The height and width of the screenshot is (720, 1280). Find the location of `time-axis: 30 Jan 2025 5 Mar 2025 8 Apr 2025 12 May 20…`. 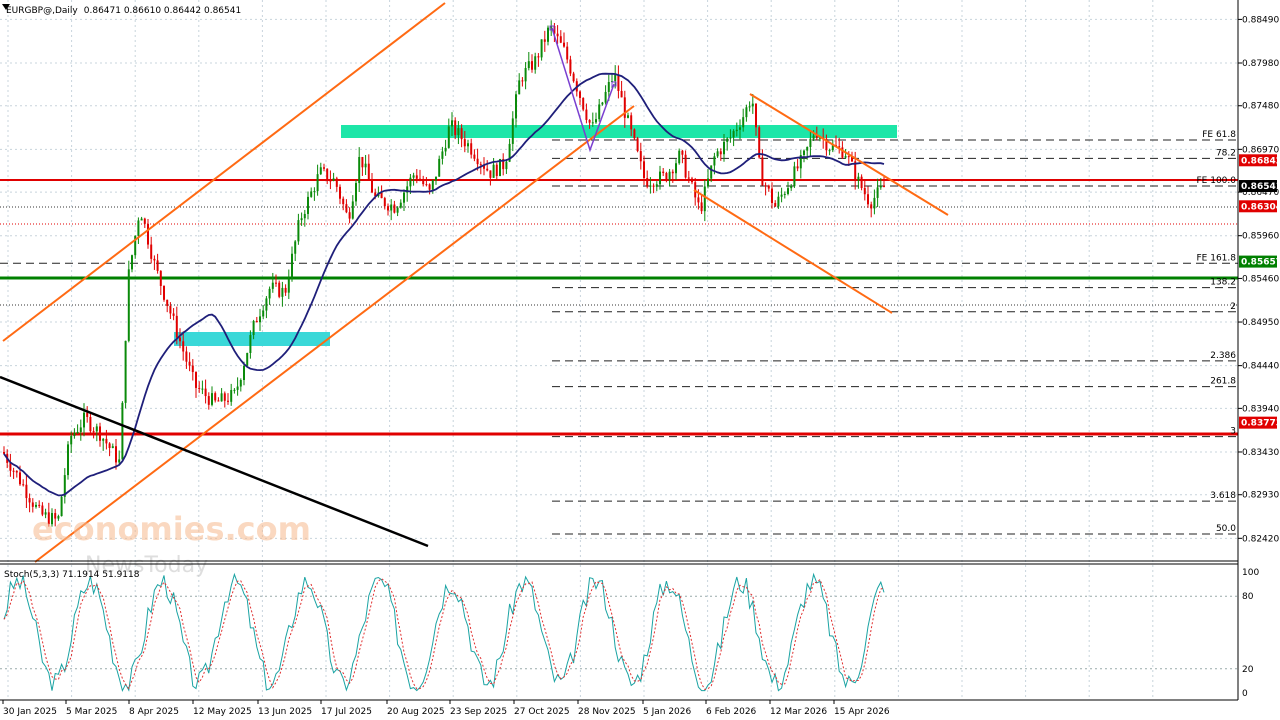

time-axis: 30 Jan 2025 5 Mar 2025 8 Apr 2025 12 May 20… is located at coordinates (446, 708).